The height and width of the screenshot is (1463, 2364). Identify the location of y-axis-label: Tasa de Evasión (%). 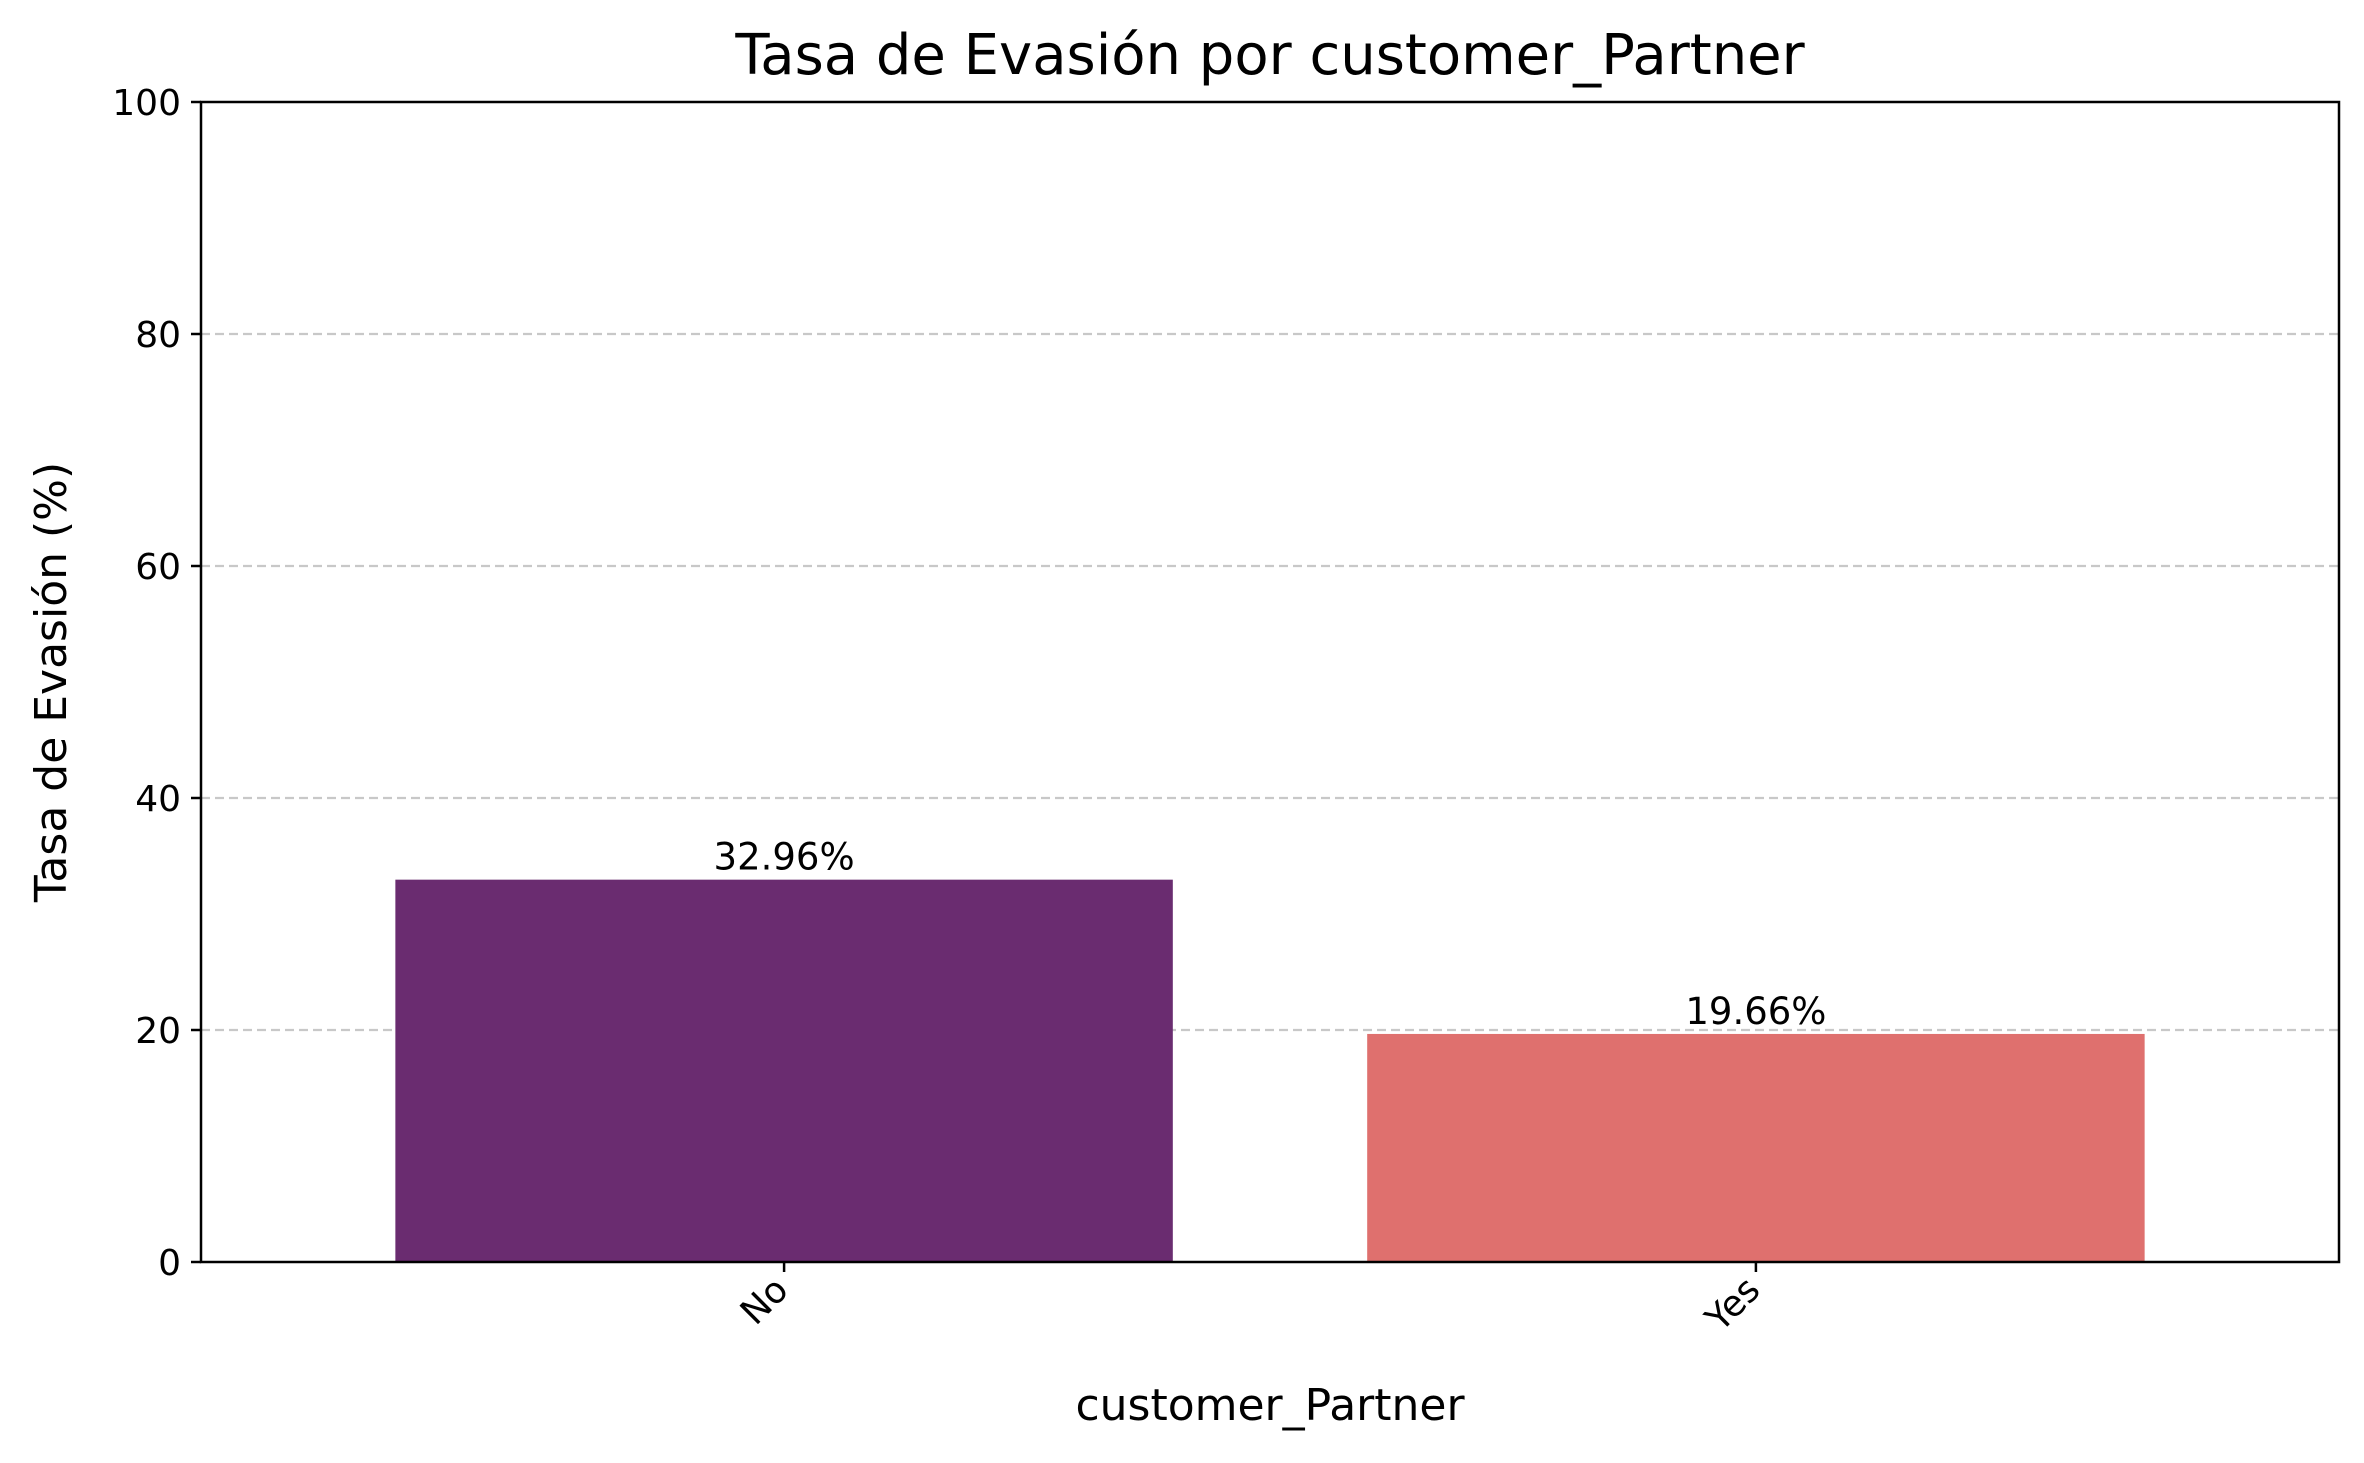
(51, 682).